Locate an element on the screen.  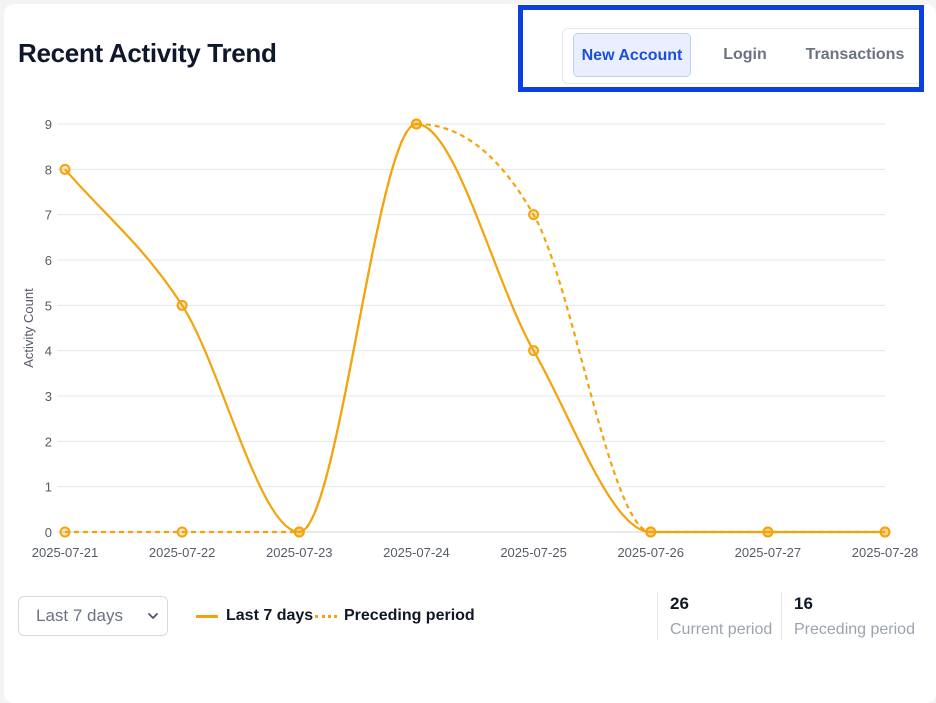
tab-highlight-frame is located at coordinates (721, 48).